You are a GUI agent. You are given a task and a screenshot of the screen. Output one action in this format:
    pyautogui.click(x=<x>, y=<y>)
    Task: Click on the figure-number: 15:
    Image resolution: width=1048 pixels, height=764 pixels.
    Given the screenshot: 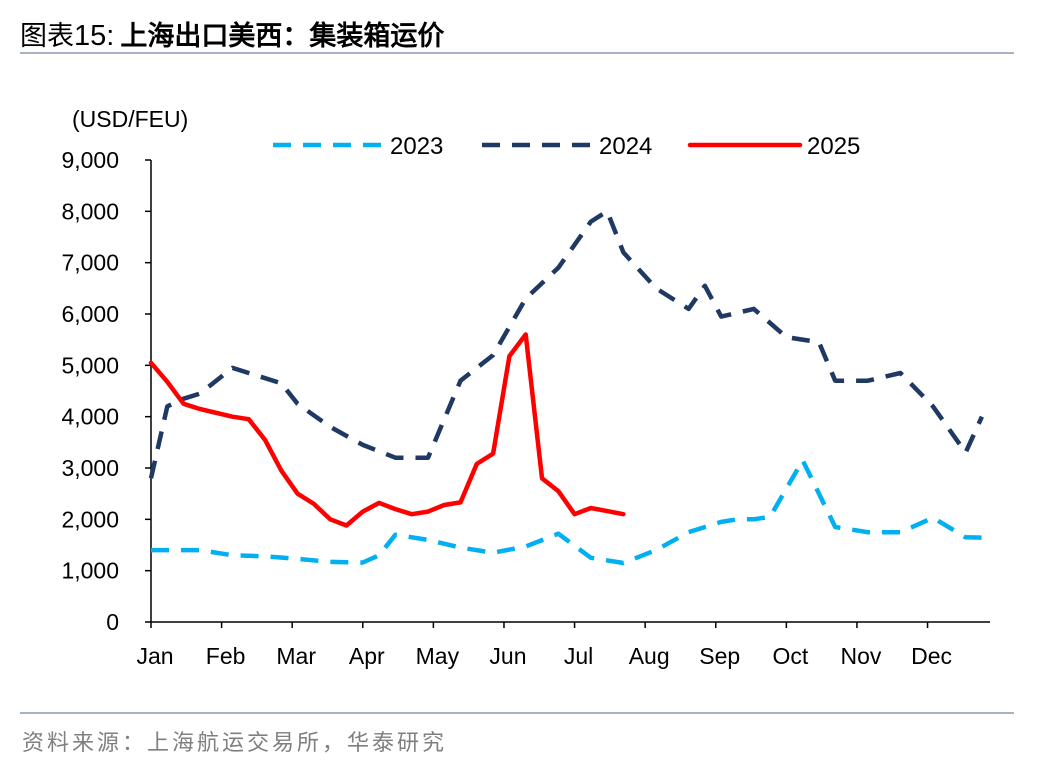 What is the action you would take?
    pyautogui.click(x=94, y=36)
    